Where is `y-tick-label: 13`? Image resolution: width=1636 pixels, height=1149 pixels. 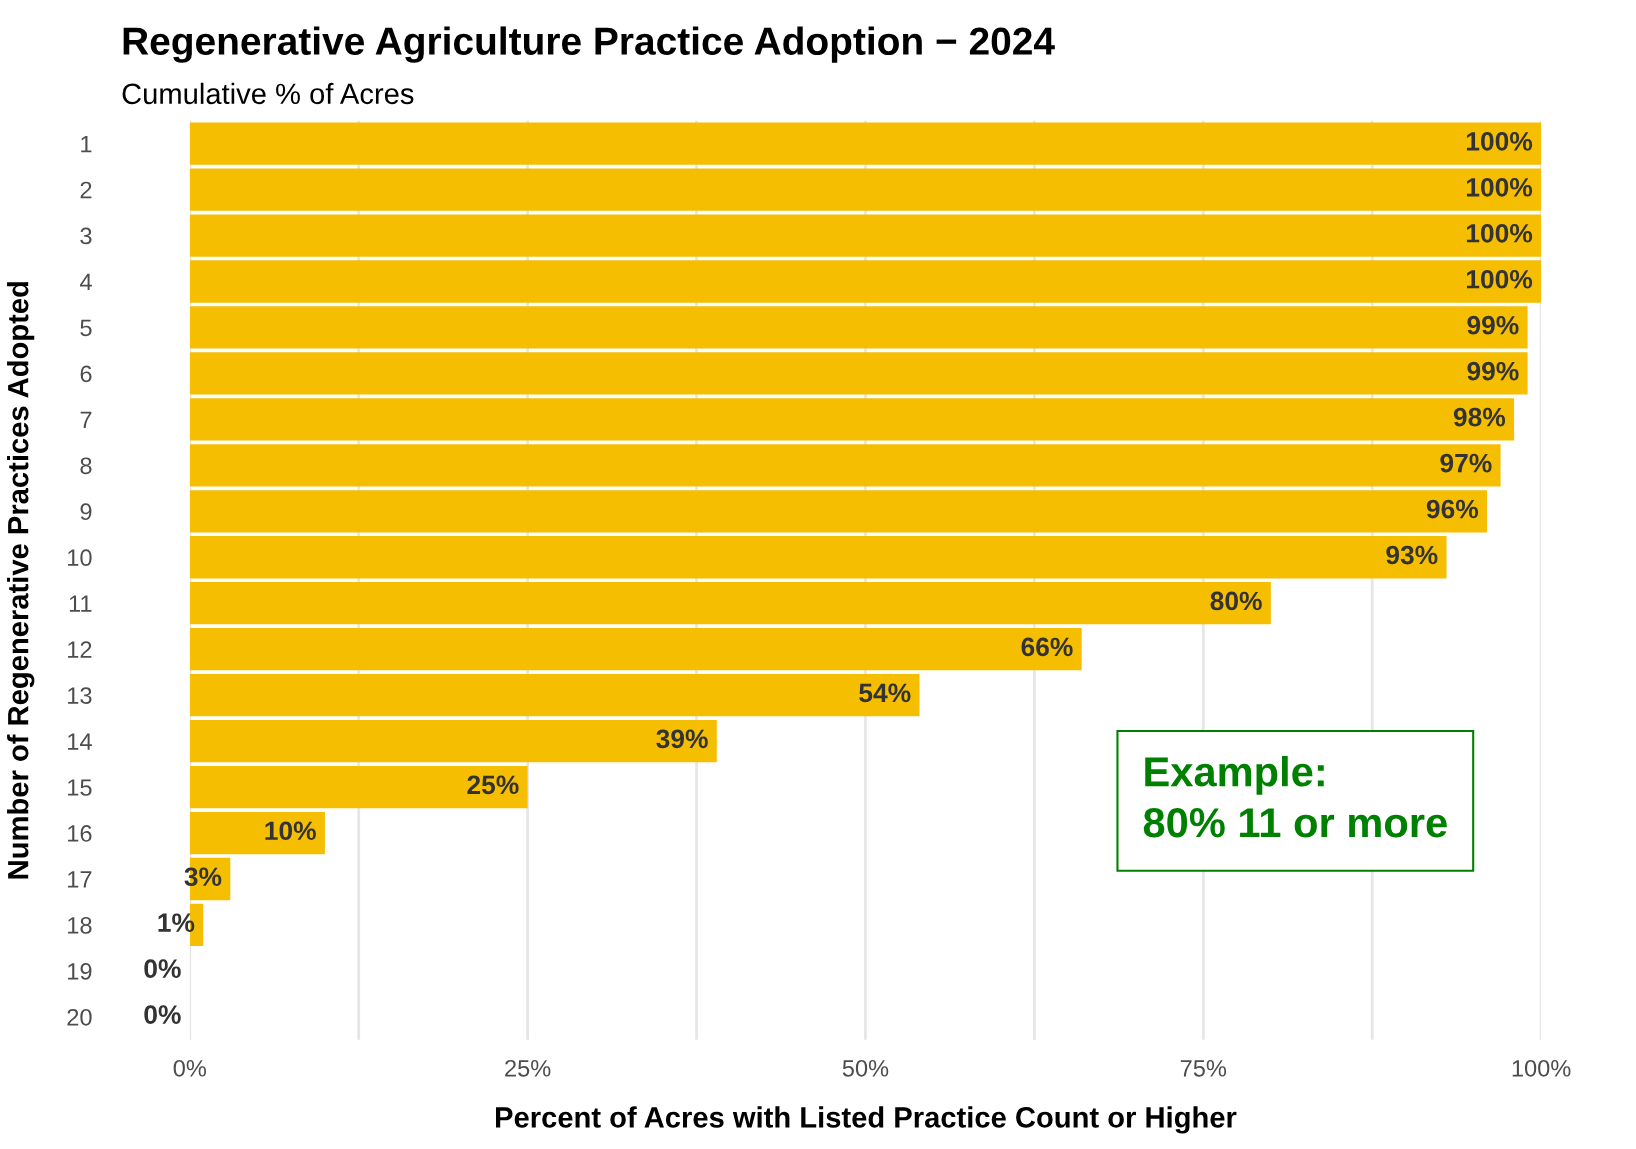
y-tick-label: 13 is located at coordinates (80, 695).